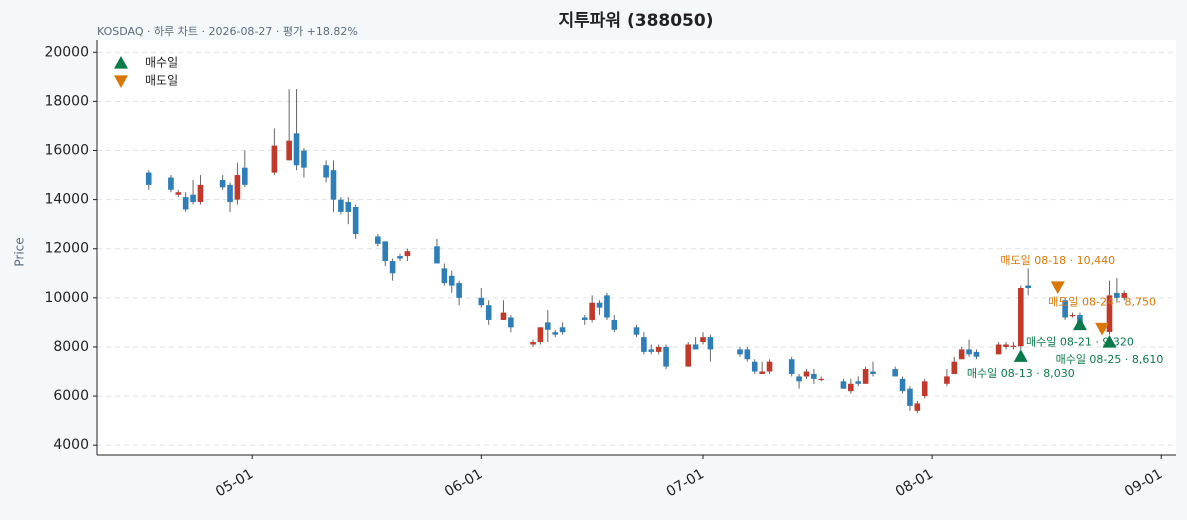  Describe the element at coordinates (161, 81) in the screenshot. I see `legend-label: 매도일` at that location.